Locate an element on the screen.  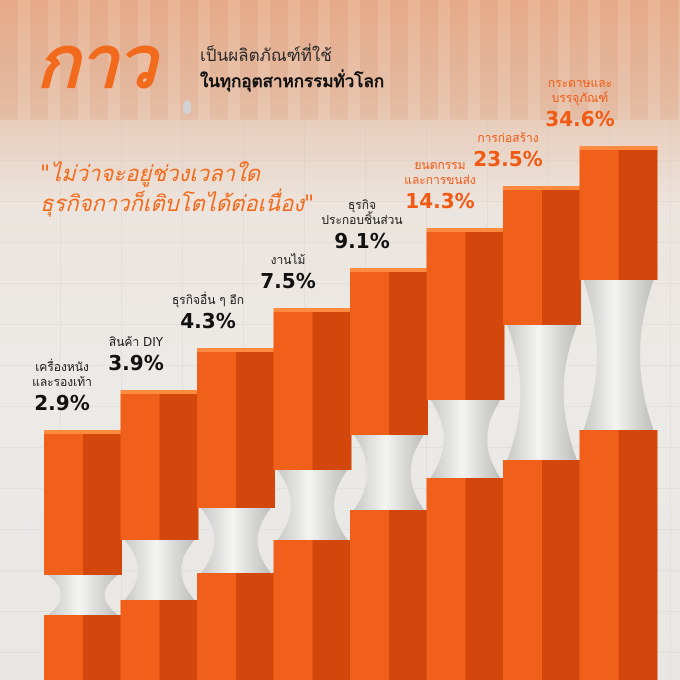
quote-line-2: ธุรกิจกาวก็เติบโตได้ต่อเนื่อง" is located at coordinates (177, 204).